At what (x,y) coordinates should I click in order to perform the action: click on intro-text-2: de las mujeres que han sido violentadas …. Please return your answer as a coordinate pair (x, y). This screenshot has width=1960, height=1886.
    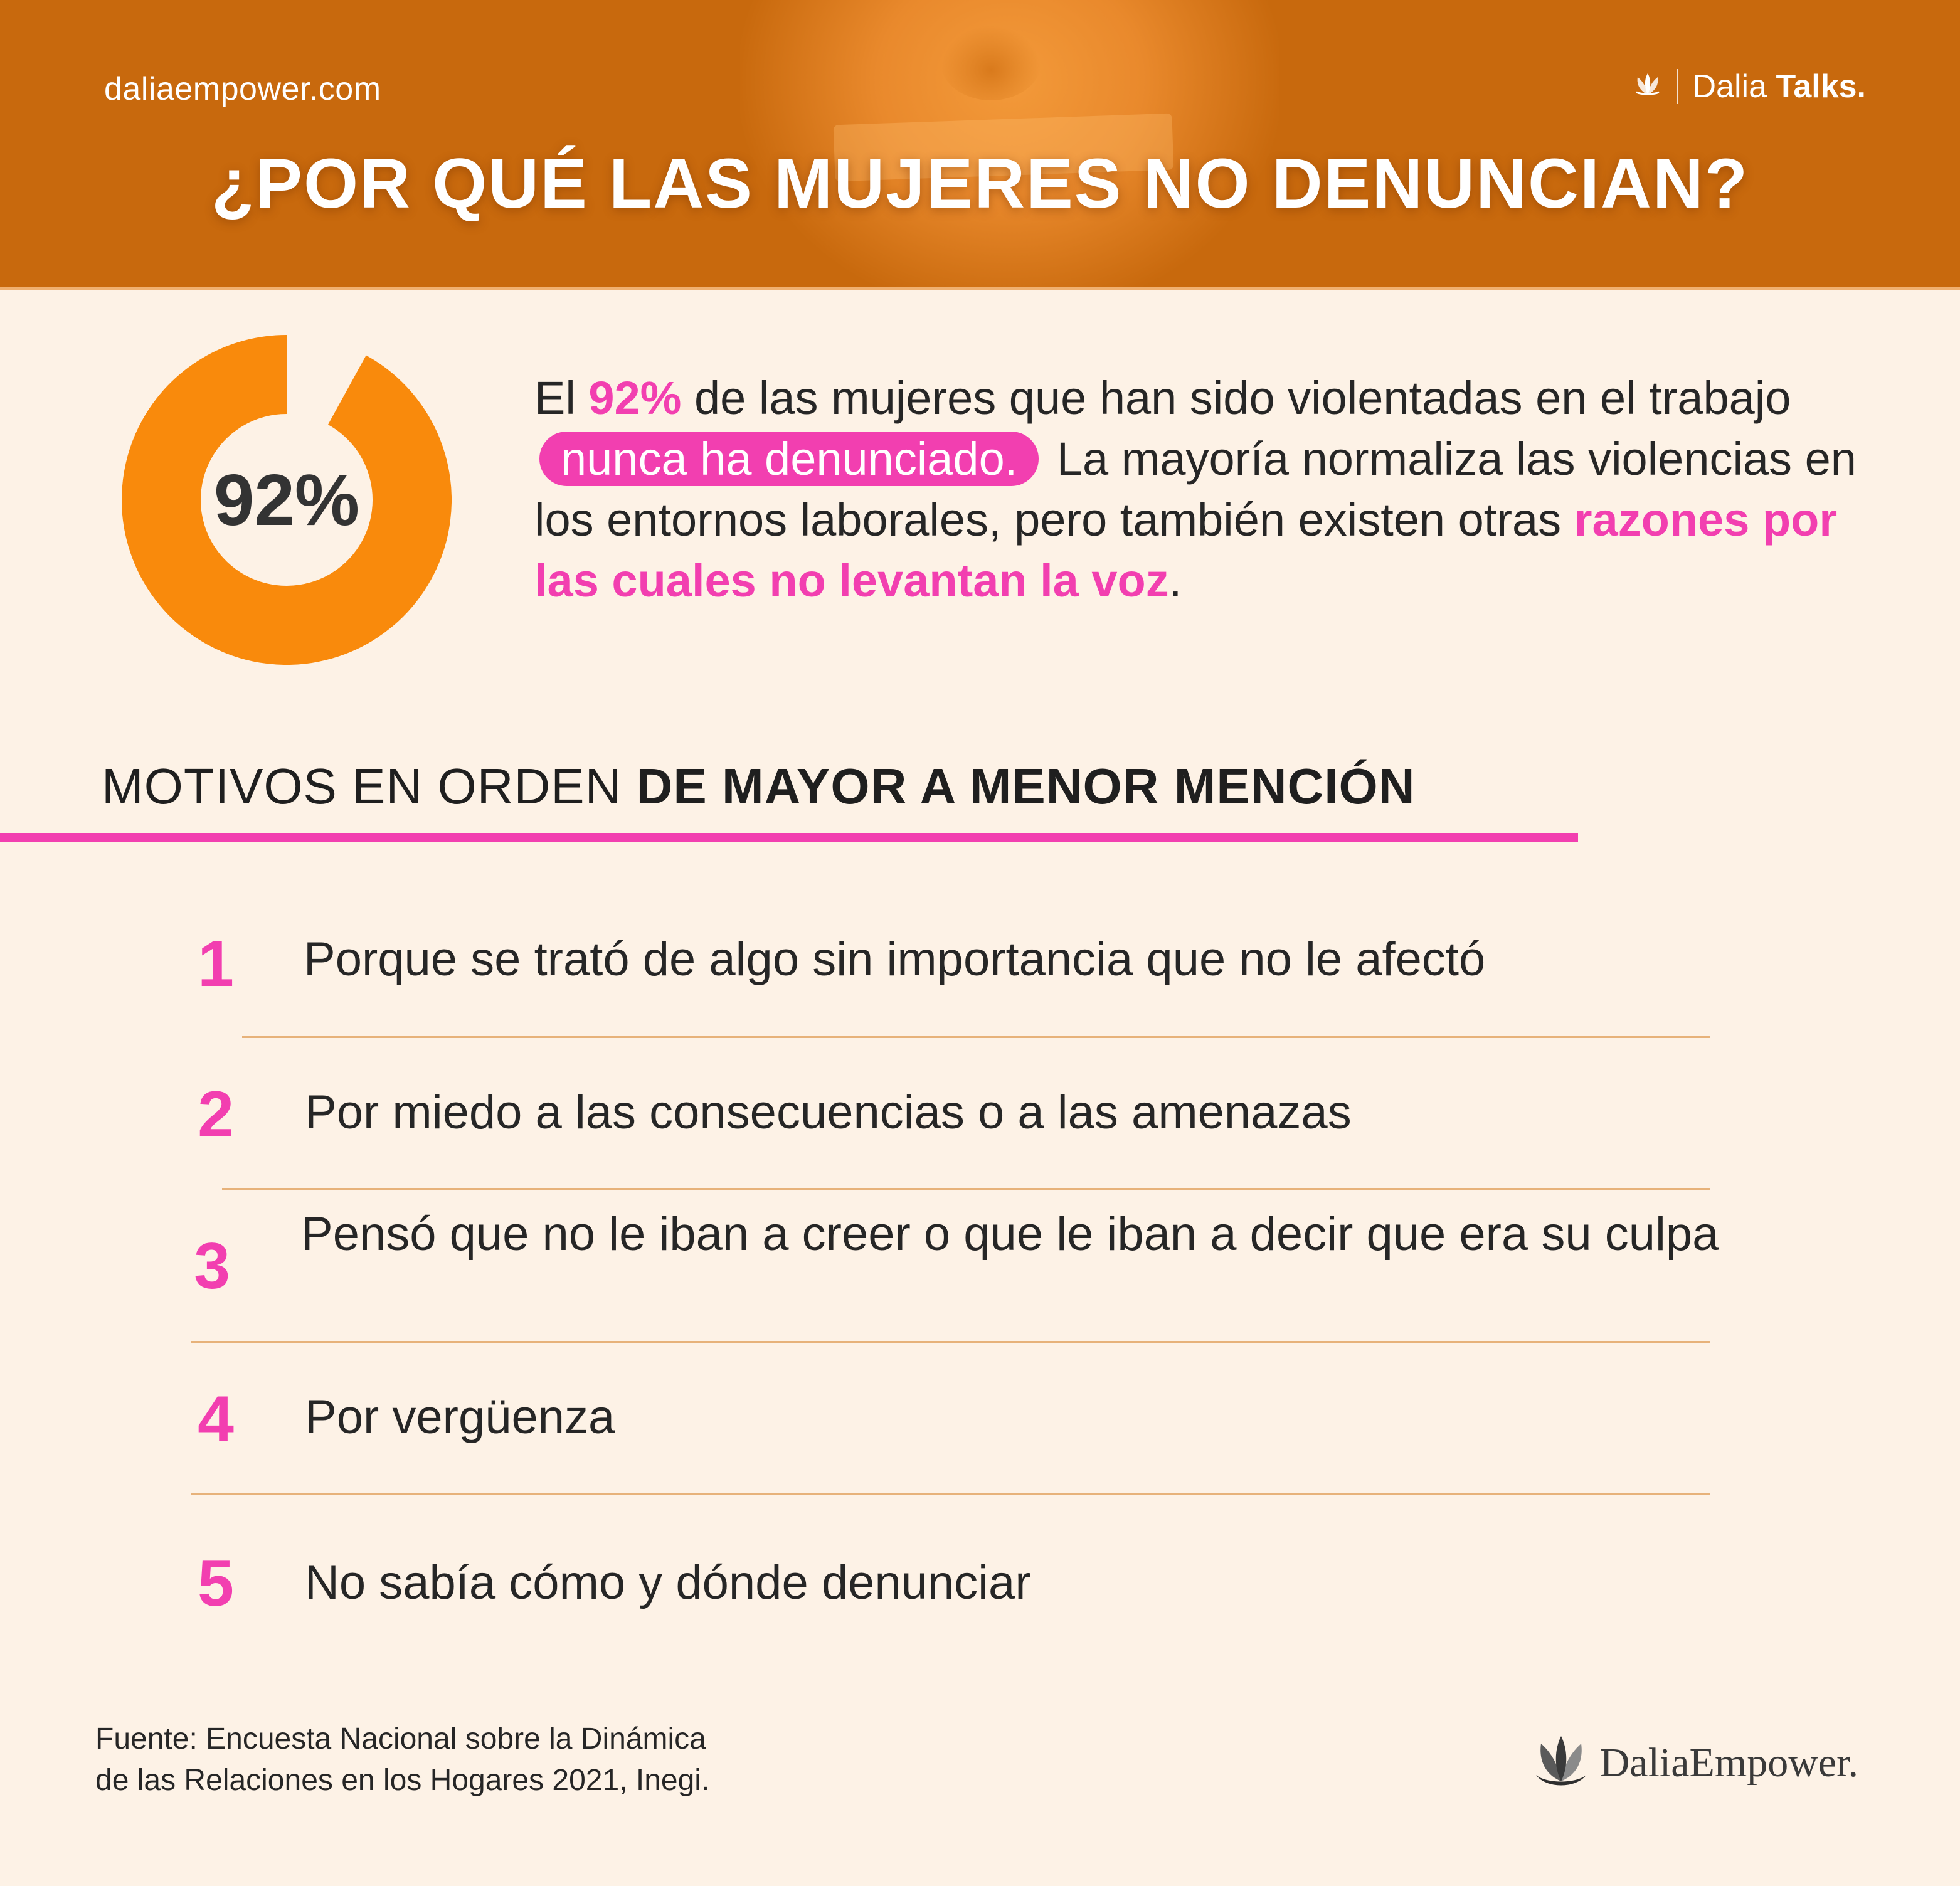
    Looking at the image, I should click on (1236, 398).